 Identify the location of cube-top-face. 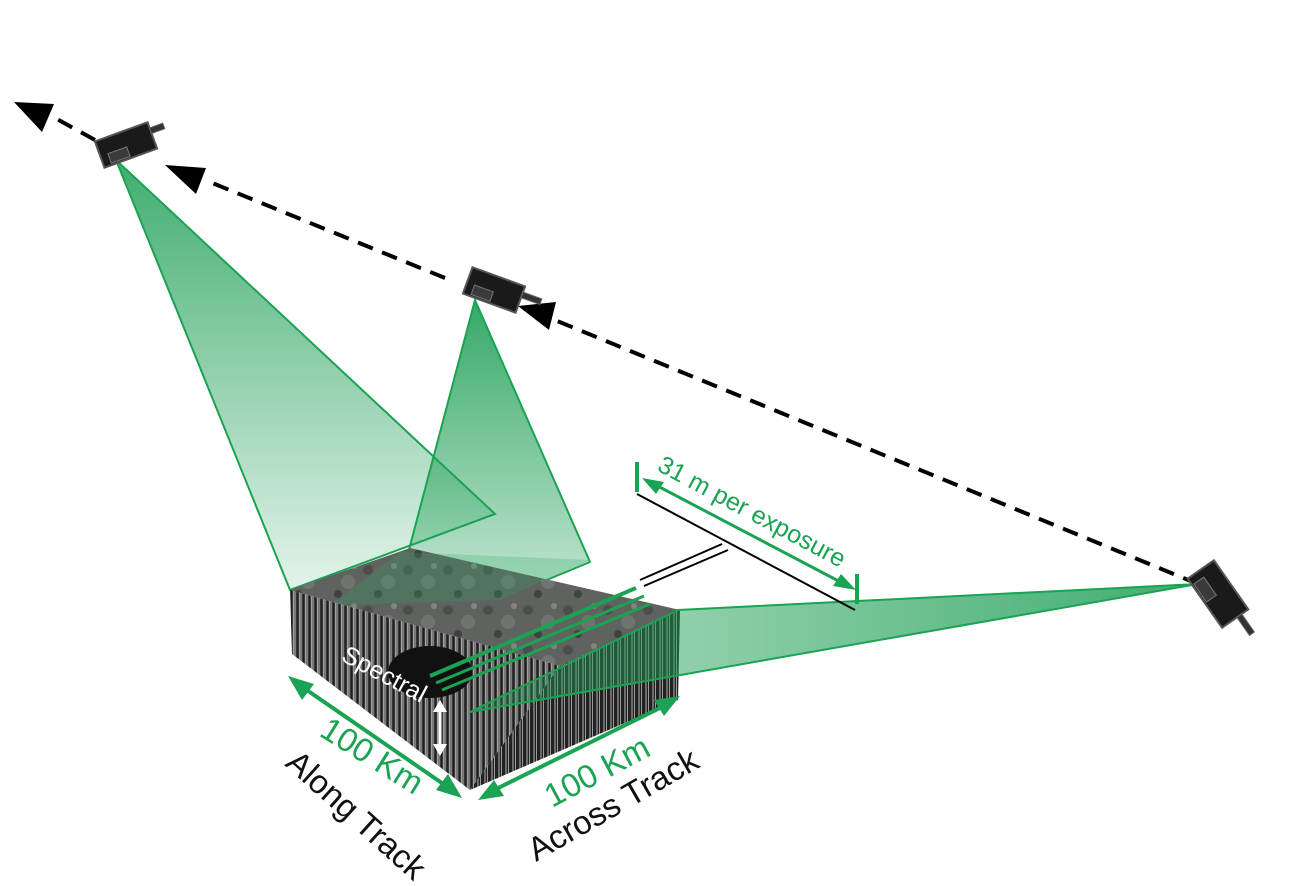
(485, 607).